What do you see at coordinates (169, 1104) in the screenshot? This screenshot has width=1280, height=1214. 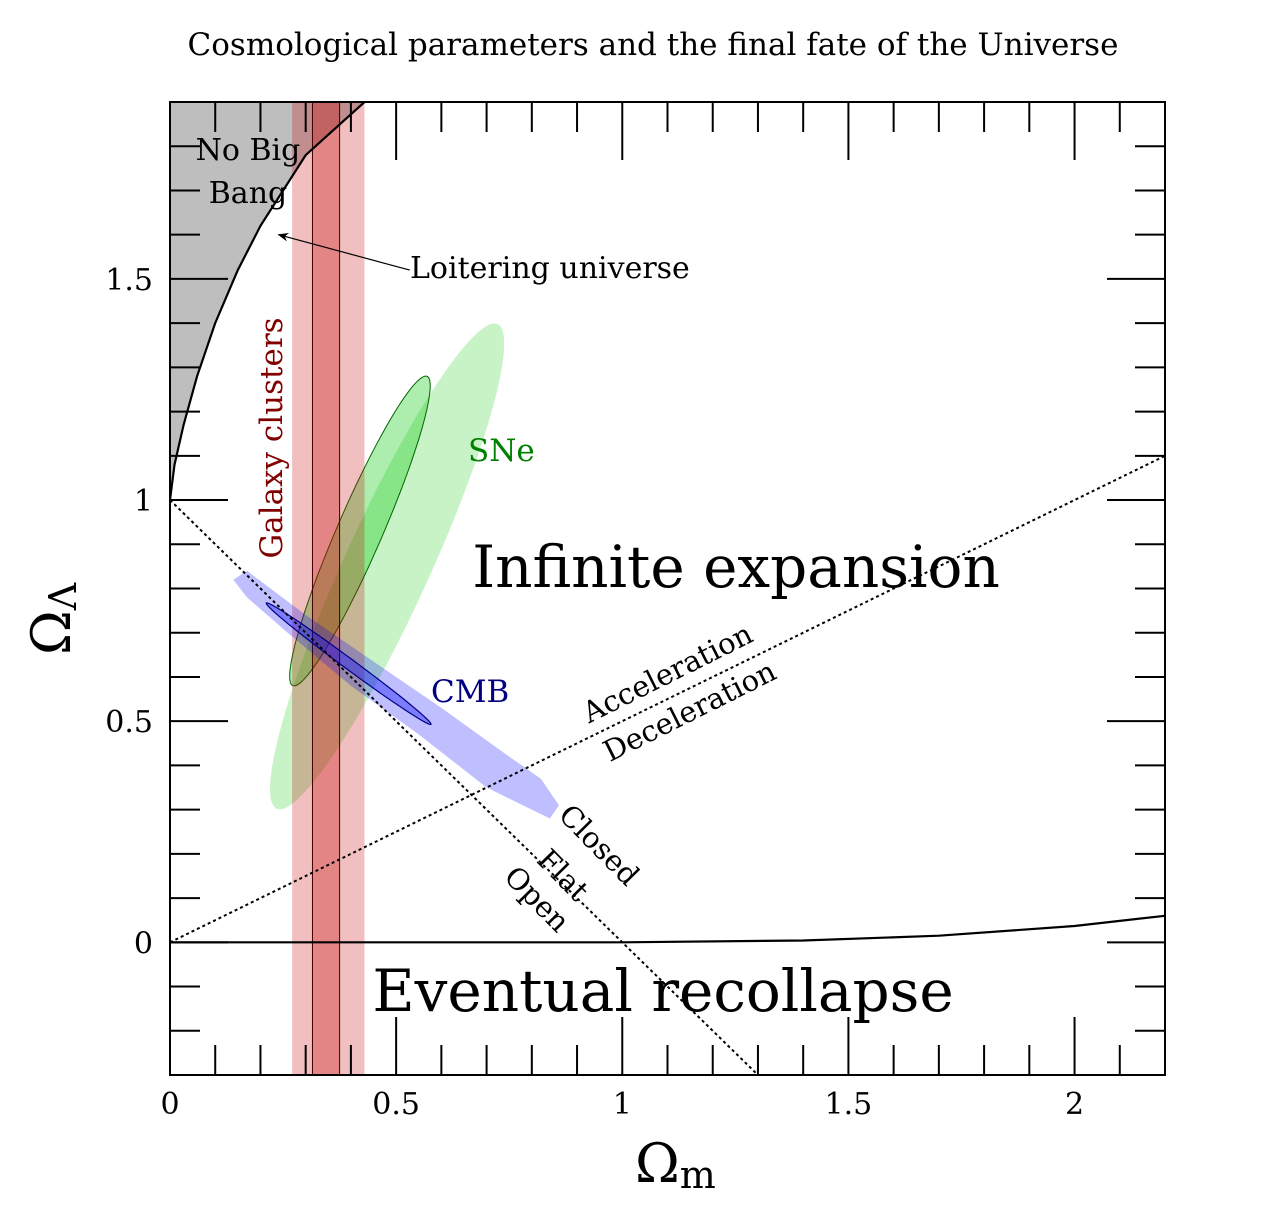 I see `x-tick-label: 0` at bounding box center [169, 1104].